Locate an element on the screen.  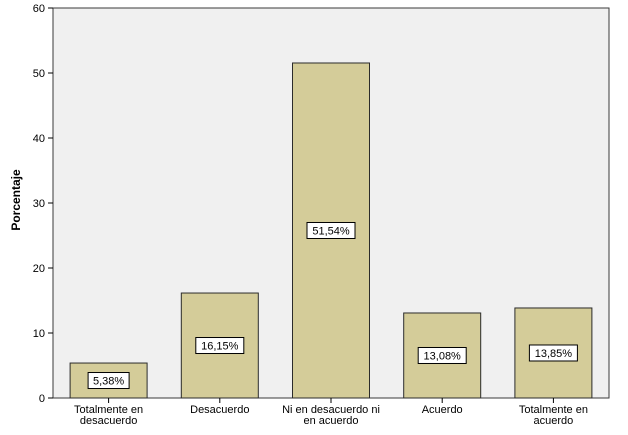
y-tick-label: 10 is located at coordinates (39, 334).